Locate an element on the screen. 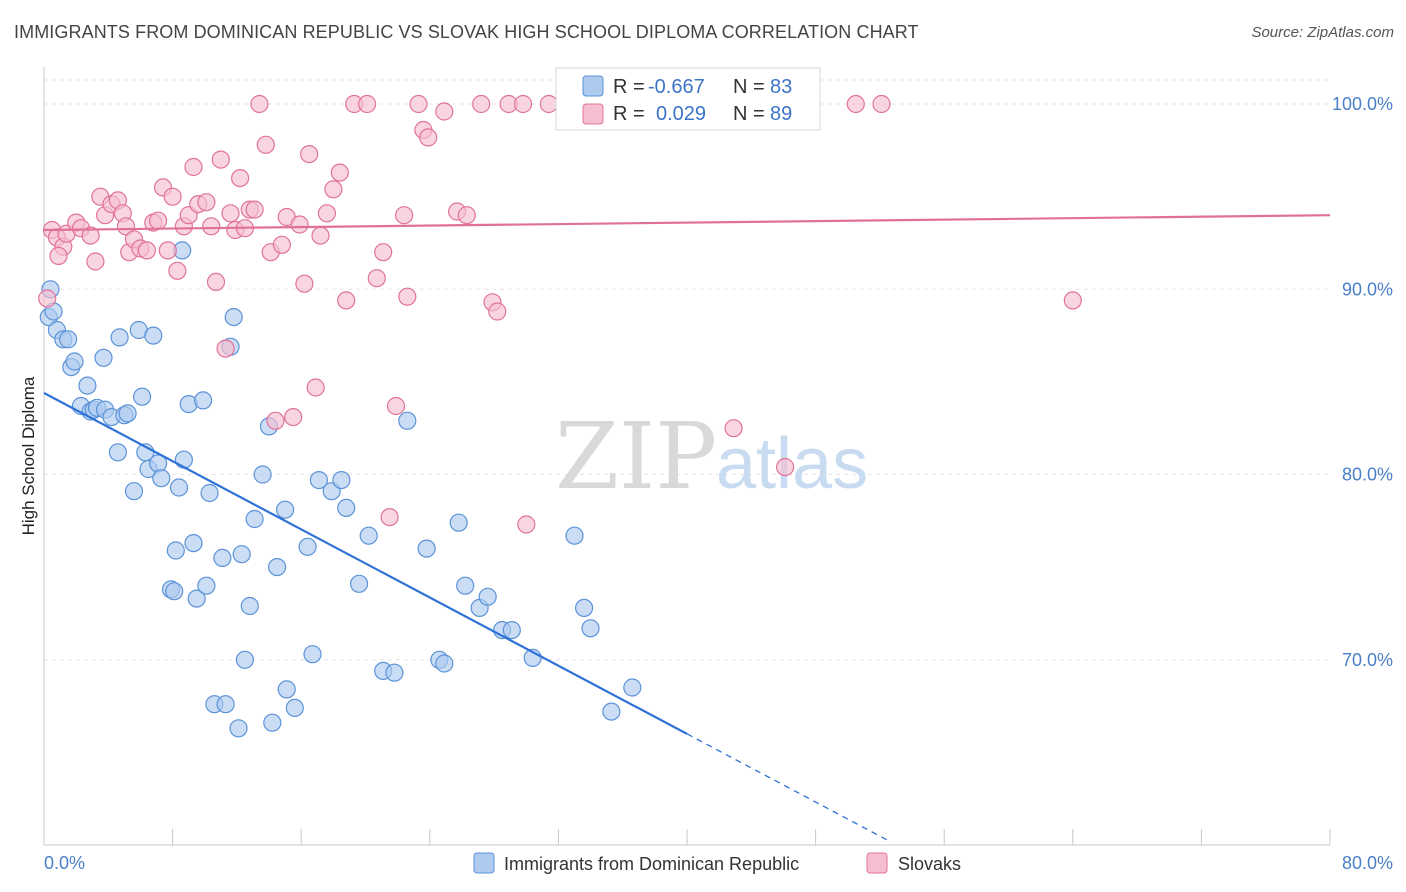 The image size is (1406, 892). legend-swatch-dominican is located at coordinates (484, 863).